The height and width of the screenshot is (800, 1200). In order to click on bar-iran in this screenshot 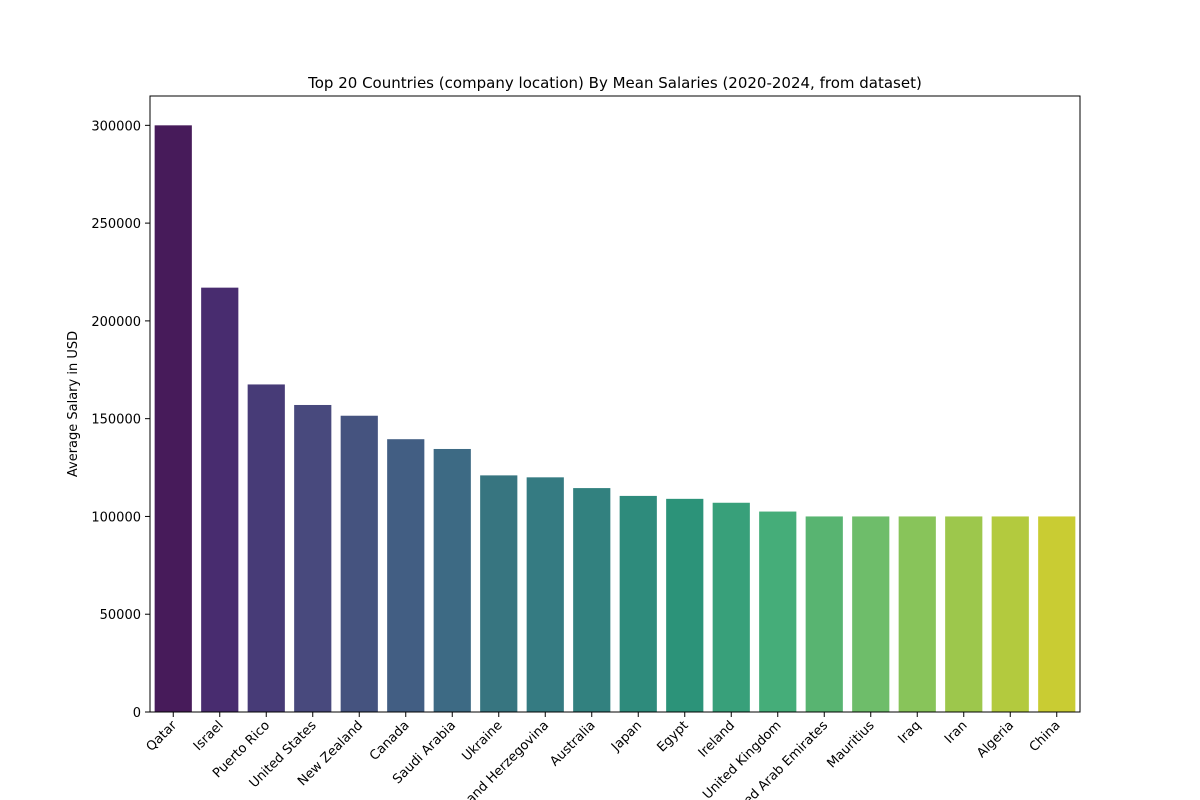, I will do `click(964, 614)`.